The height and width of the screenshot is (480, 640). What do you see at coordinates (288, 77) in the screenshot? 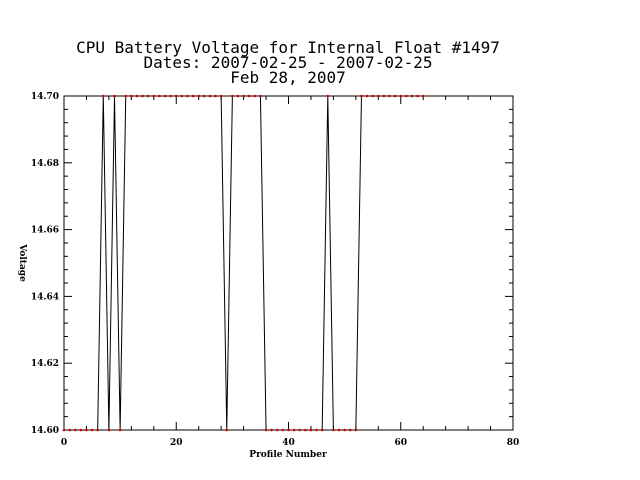
I see `title-line-3: Feb 28, 2007` at bounding box center [288, 77].